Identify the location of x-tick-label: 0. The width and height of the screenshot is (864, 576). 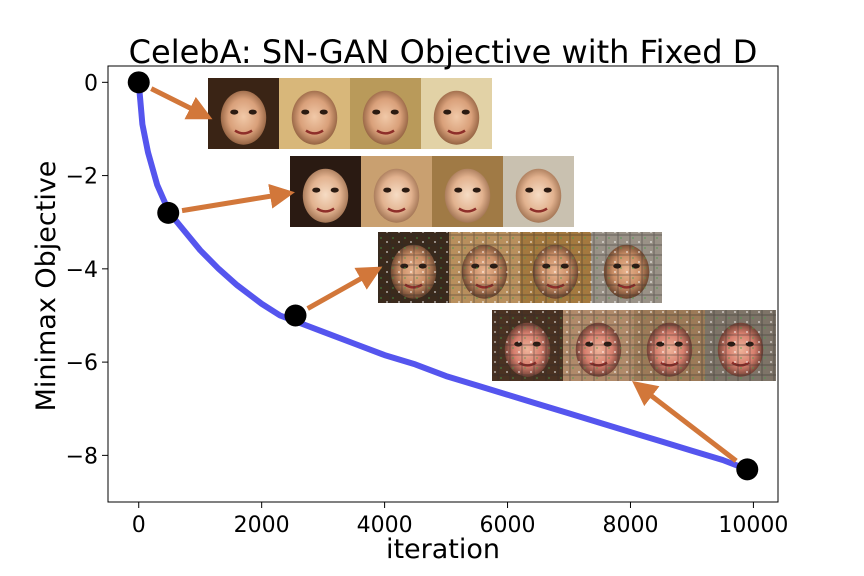
(139, 525).